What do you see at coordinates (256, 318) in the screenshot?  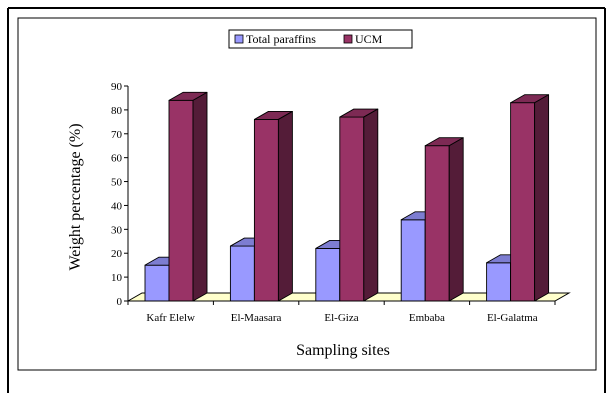 I see `x-tick-label-1: El-Maasara` at bounding box center [256, 318].